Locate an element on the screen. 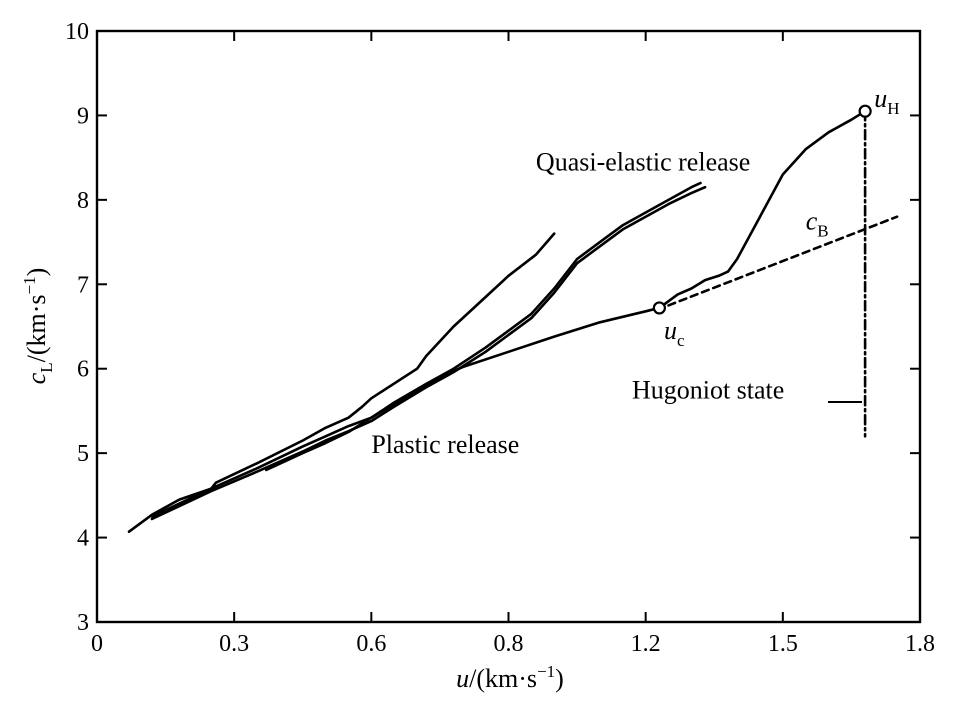 Image resolution: width=962 pixels, height=715 pixels. x-axis-title: u/(km·s−1) is located at coordinates (510, 677).